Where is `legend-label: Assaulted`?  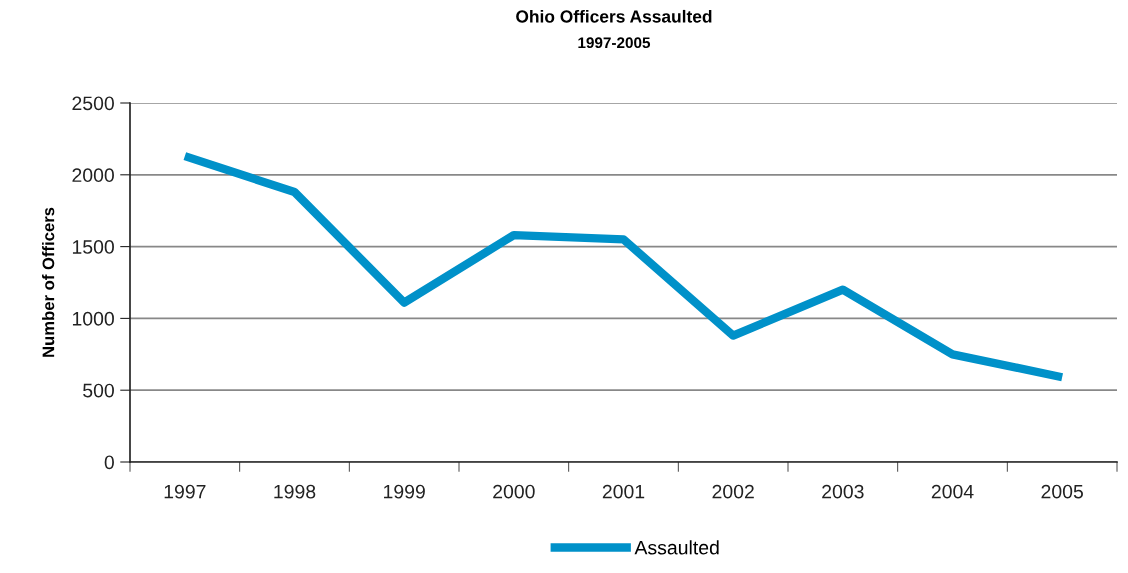
legend-label: Assaulted is located at coordinates (676, 547).